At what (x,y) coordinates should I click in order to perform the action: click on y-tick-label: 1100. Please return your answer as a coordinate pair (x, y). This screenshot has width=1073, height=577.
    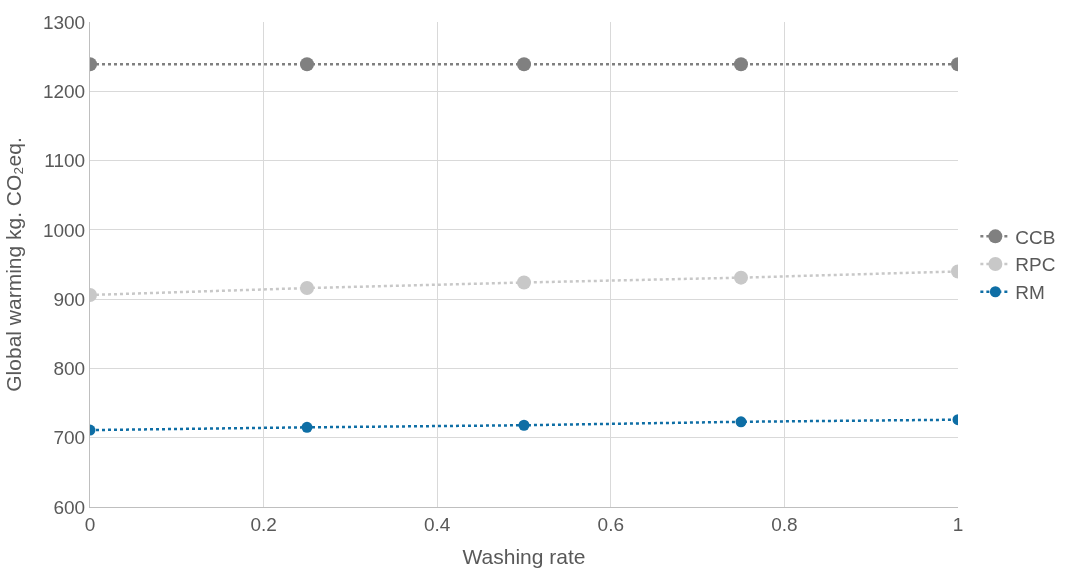
    Looking at the image, I should click on (65, 161).